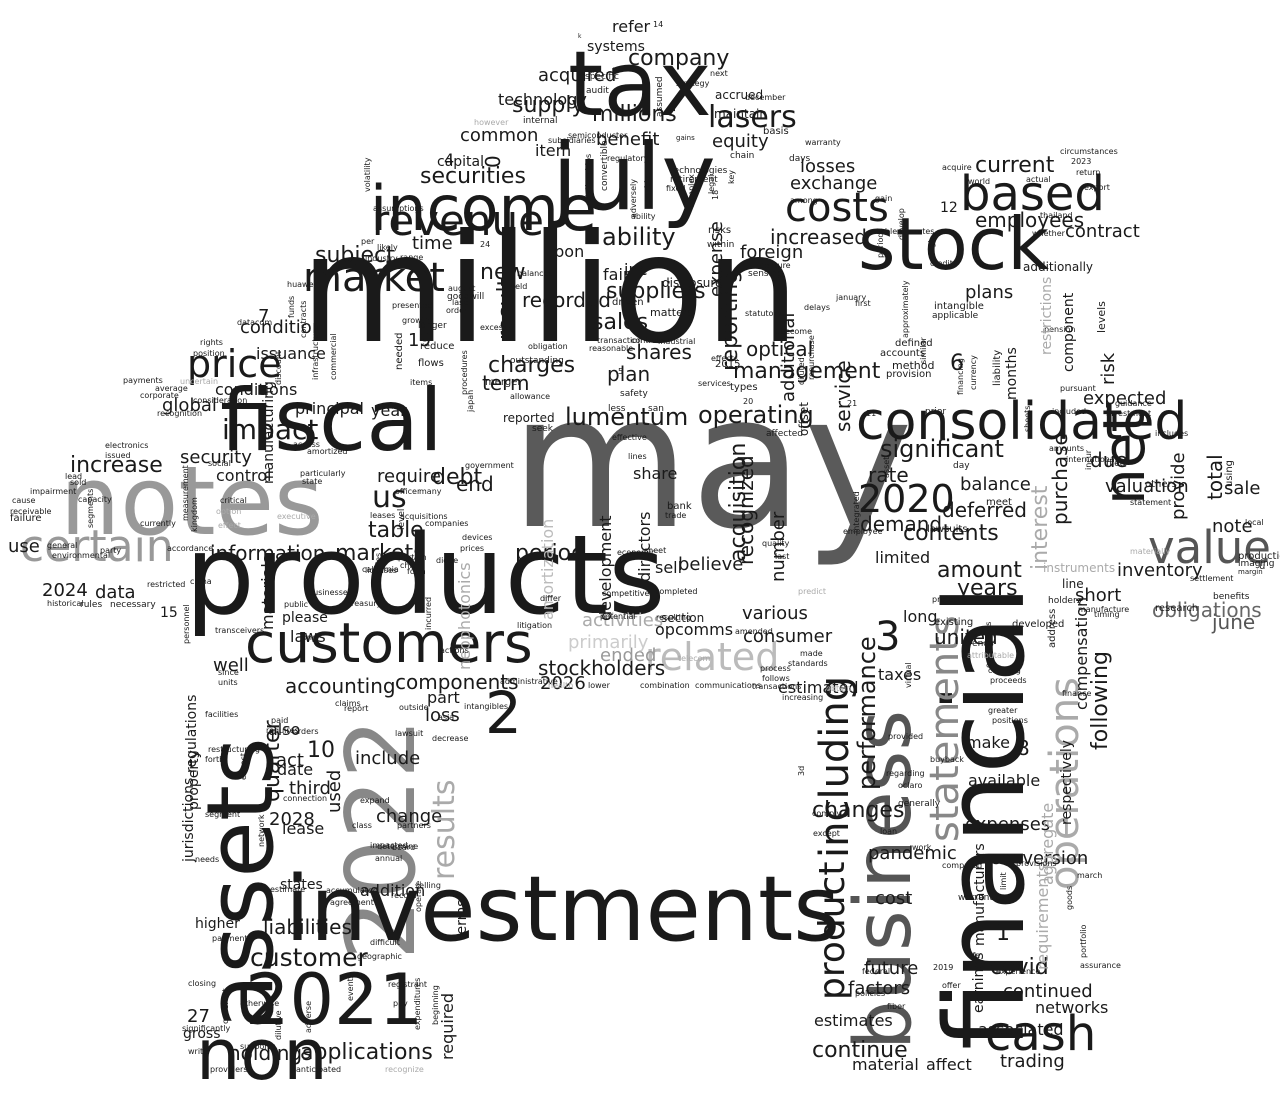 The height and width of the screenshot is (1096, 1280). Describe the element at coordinates (1150, 551) in the screenshot. I see `word-materially: materially` at that location.